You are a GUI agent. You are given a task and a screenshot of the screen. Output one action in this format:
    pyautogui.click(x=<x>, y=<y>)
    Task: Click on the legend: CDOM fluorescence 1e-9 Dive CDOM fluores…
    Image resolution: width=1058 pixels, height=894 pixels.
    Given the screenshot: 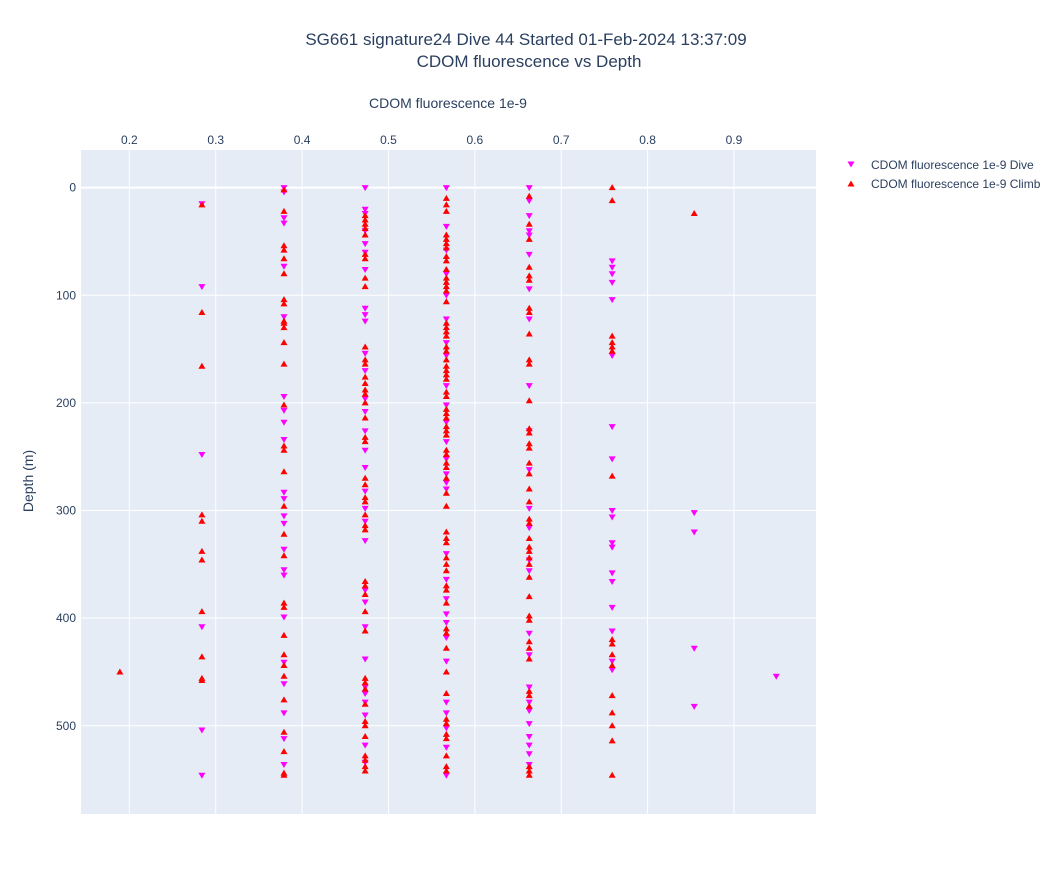 What is the action you would take?
    pyautogui.click(x=944, y=174)
    